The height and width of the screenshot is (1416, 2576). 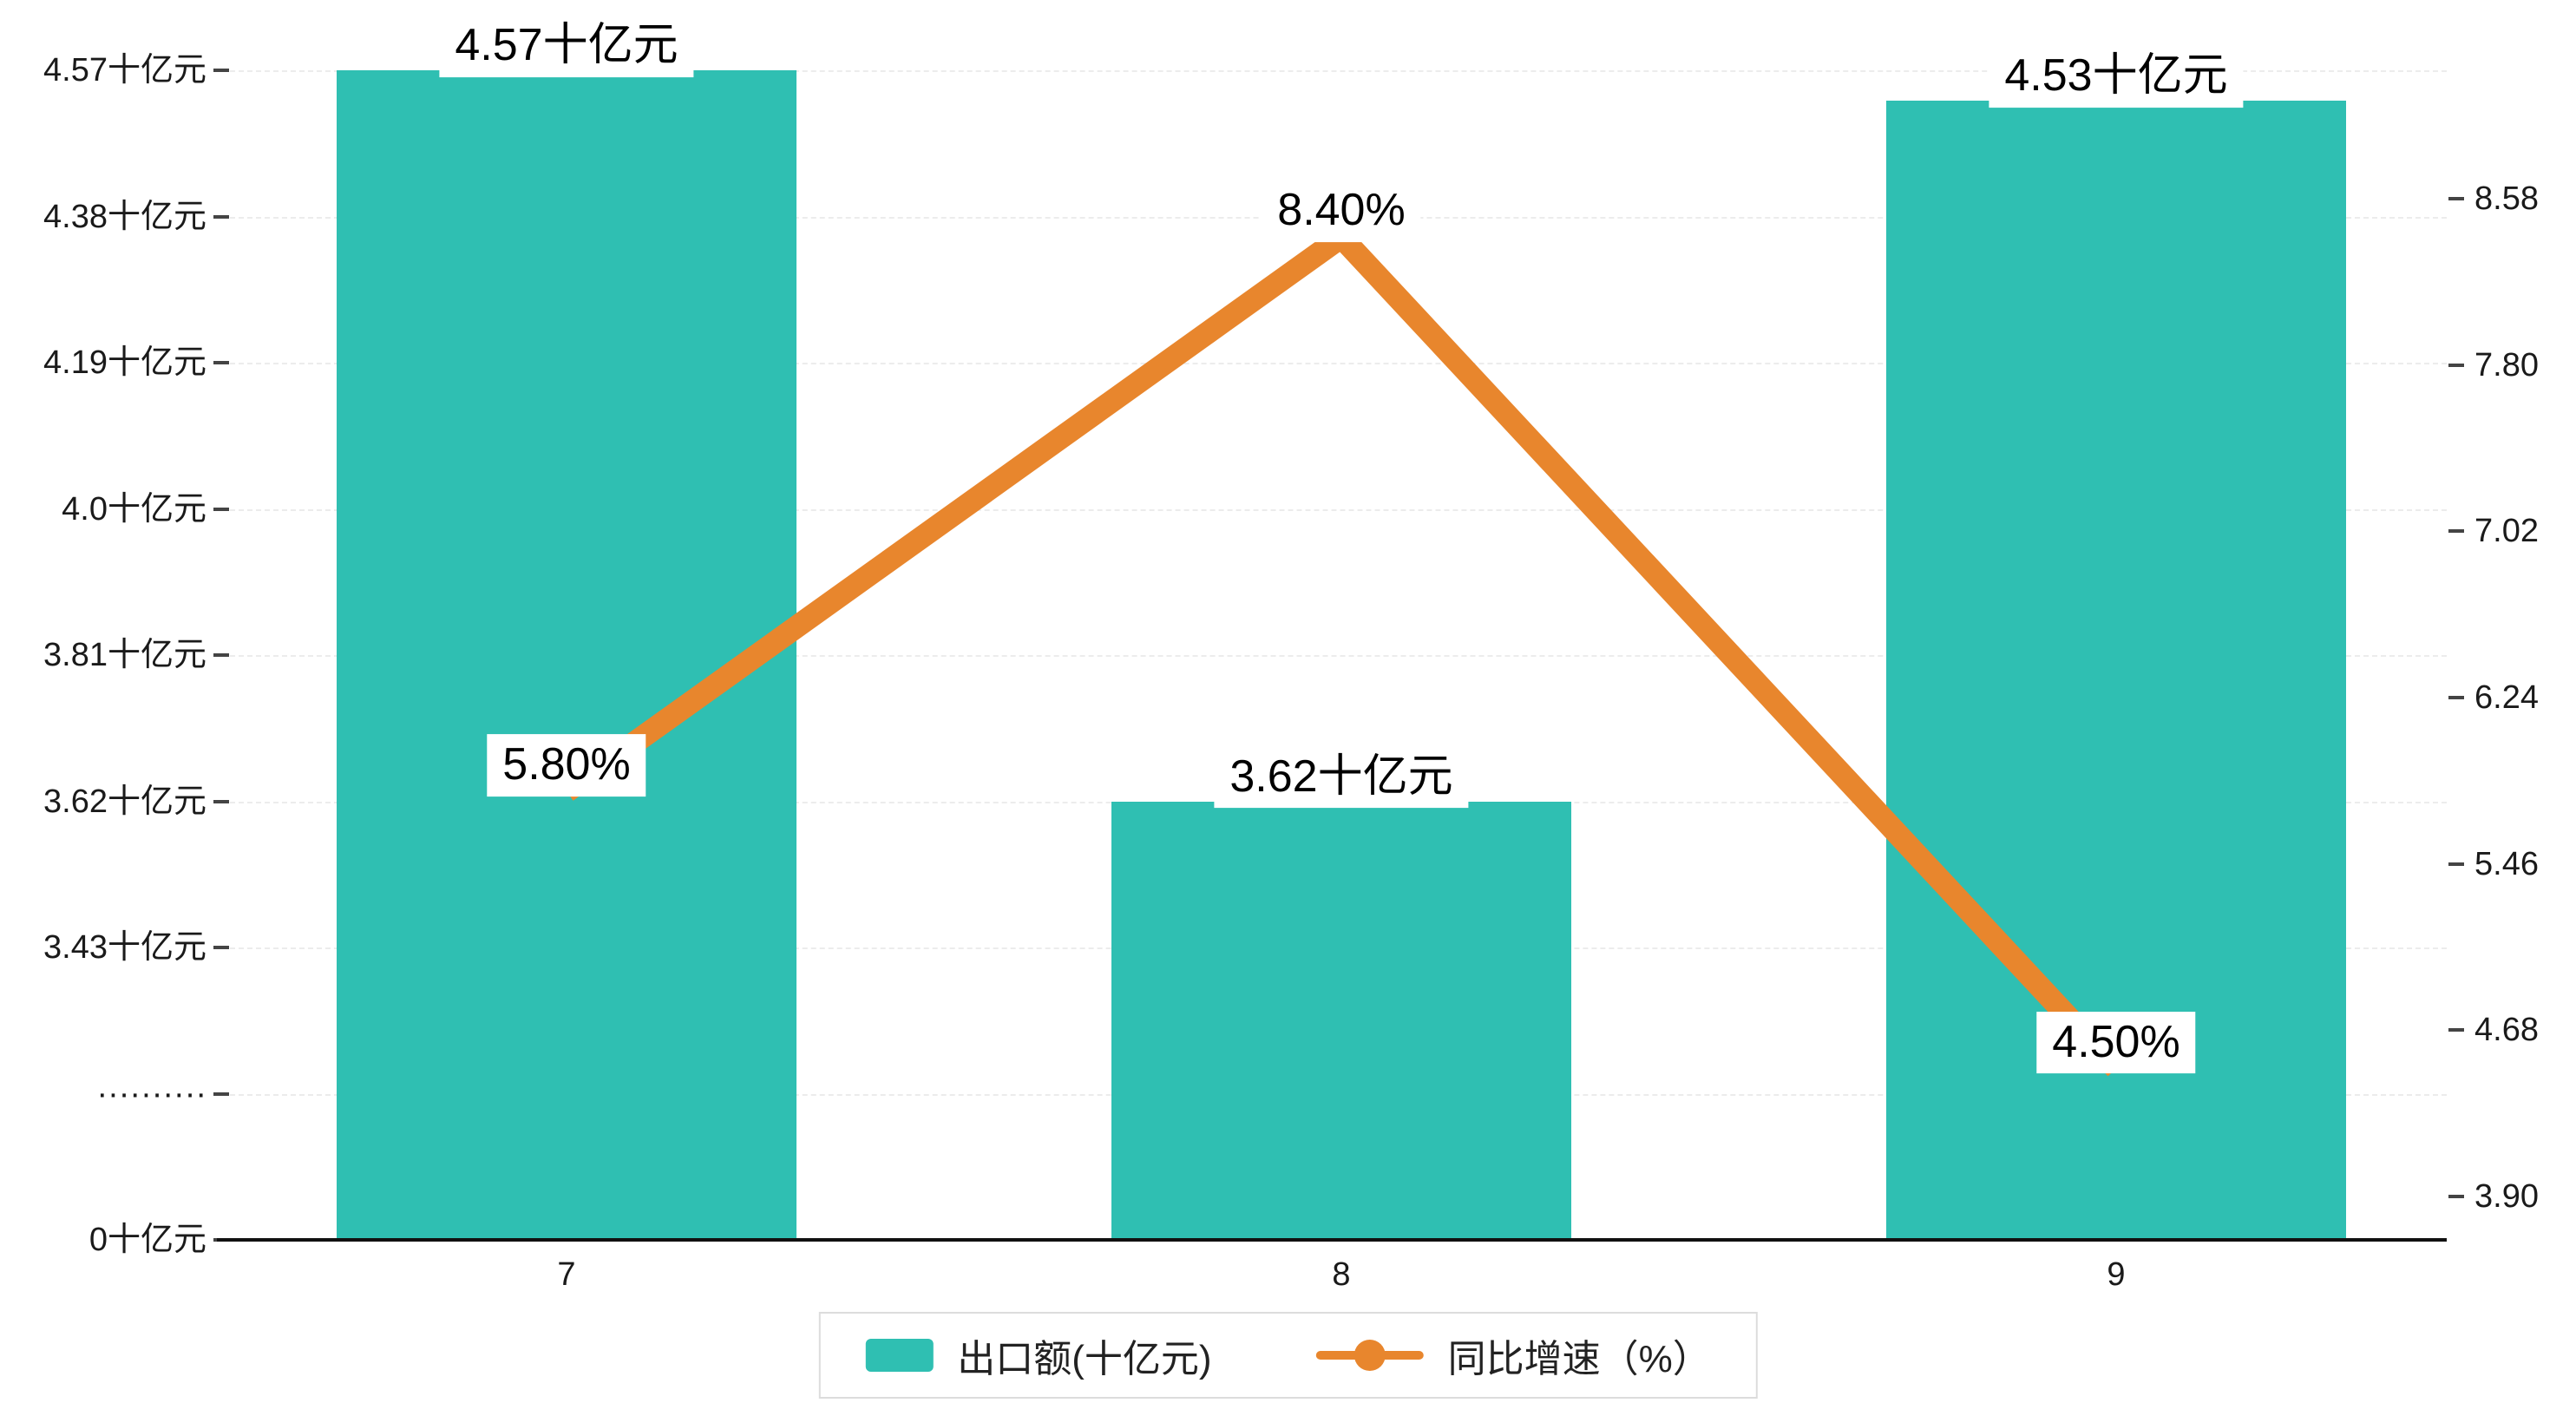 What do you see at coordinates (1341, 211) in the screenshot?
I see `line-value-label: 8.40%` at bounding box center [1341, 211].